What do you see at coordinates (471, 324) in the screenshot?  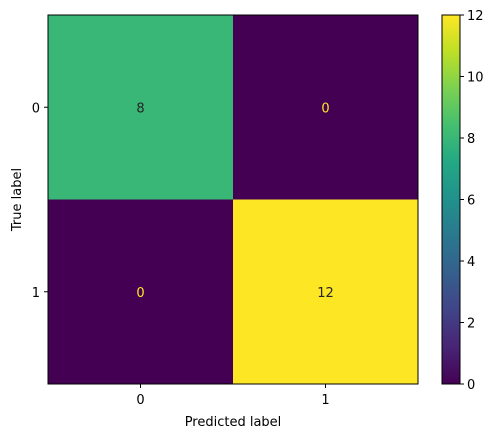 I see `colorbar-tick-label: 2` at bounding box center [471, 324].